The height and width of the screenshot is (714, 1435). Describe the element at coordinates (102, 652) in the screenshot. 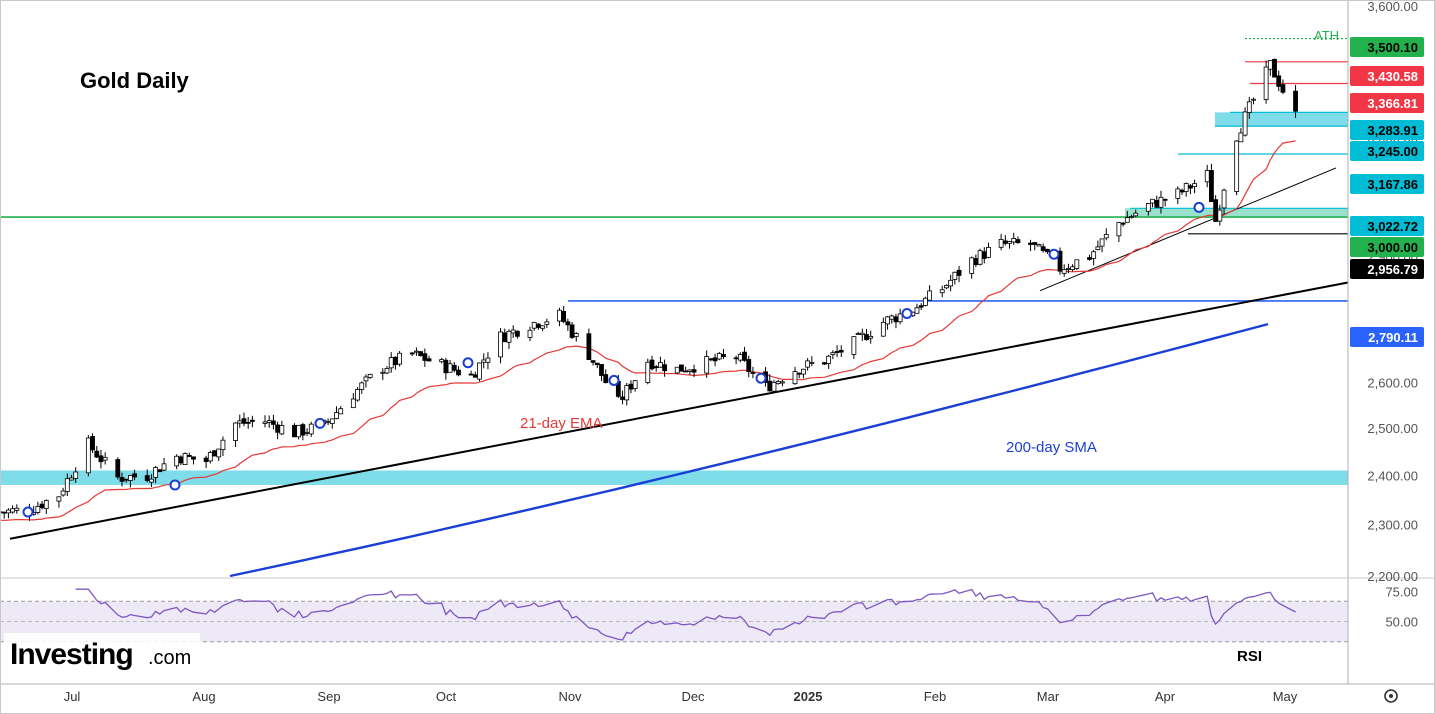

I see `investing-watermark: Investing .com` at that location.